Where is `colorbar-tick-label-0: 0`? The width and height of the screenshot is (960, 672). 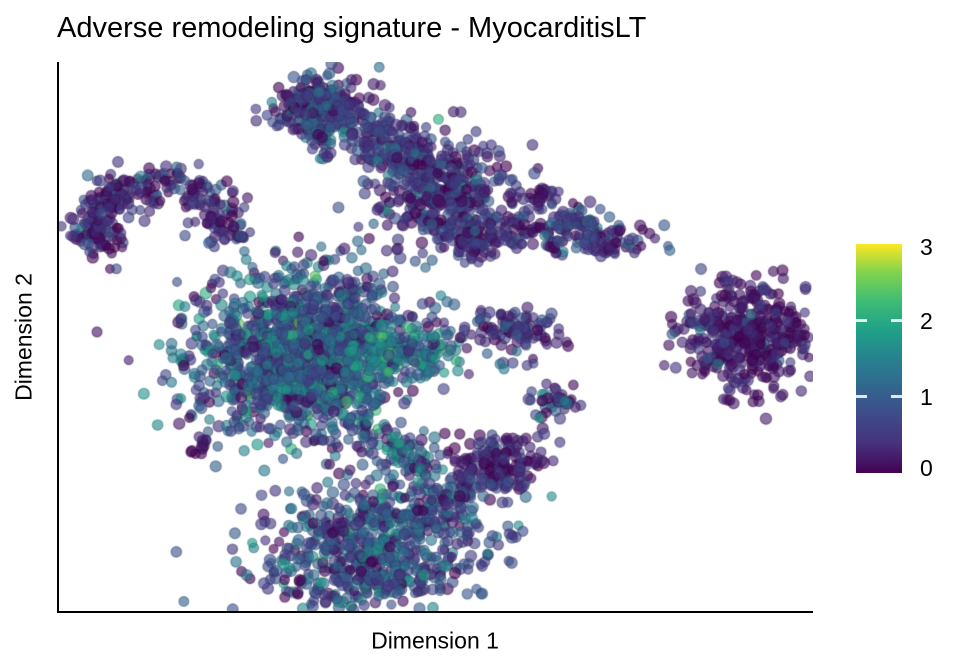
colorbar-tick-label-0: 0 is located at coordinates (926, 468).